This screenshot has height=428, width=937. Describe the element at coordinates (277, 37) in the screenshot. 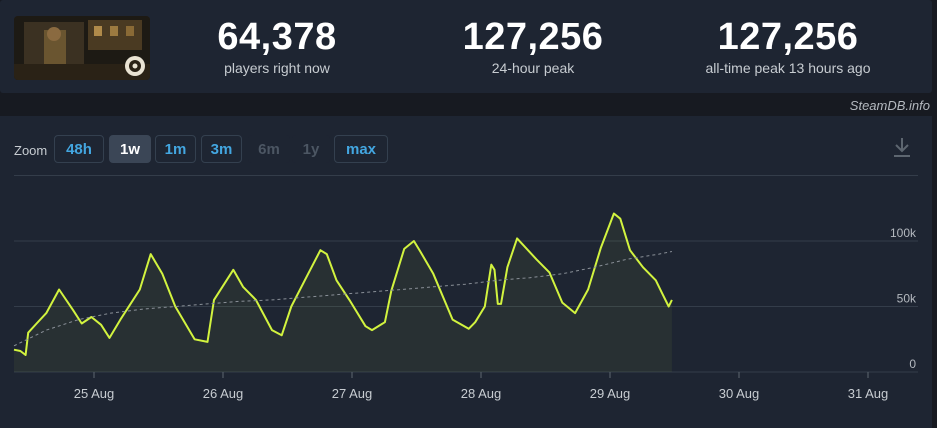

I see `current-players-value: 64,378` at that location.